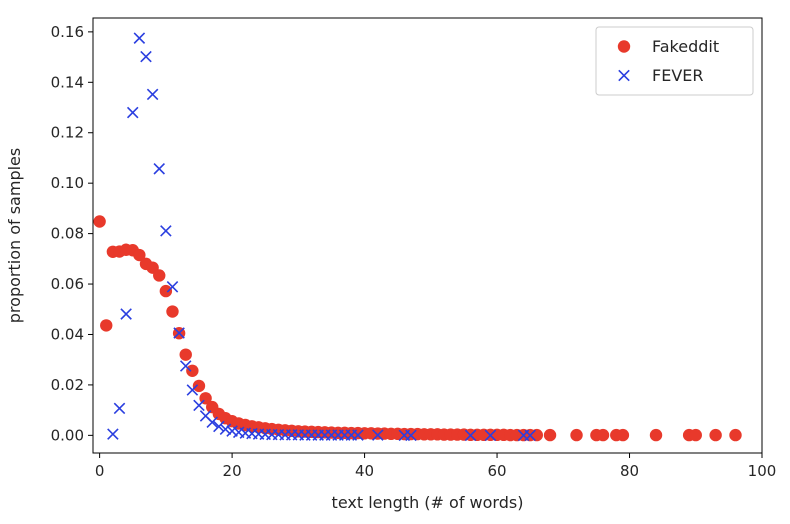 This screenshot has width=790, height=524. I want to click on y-tick-label: 0.02, so click(67, 385).